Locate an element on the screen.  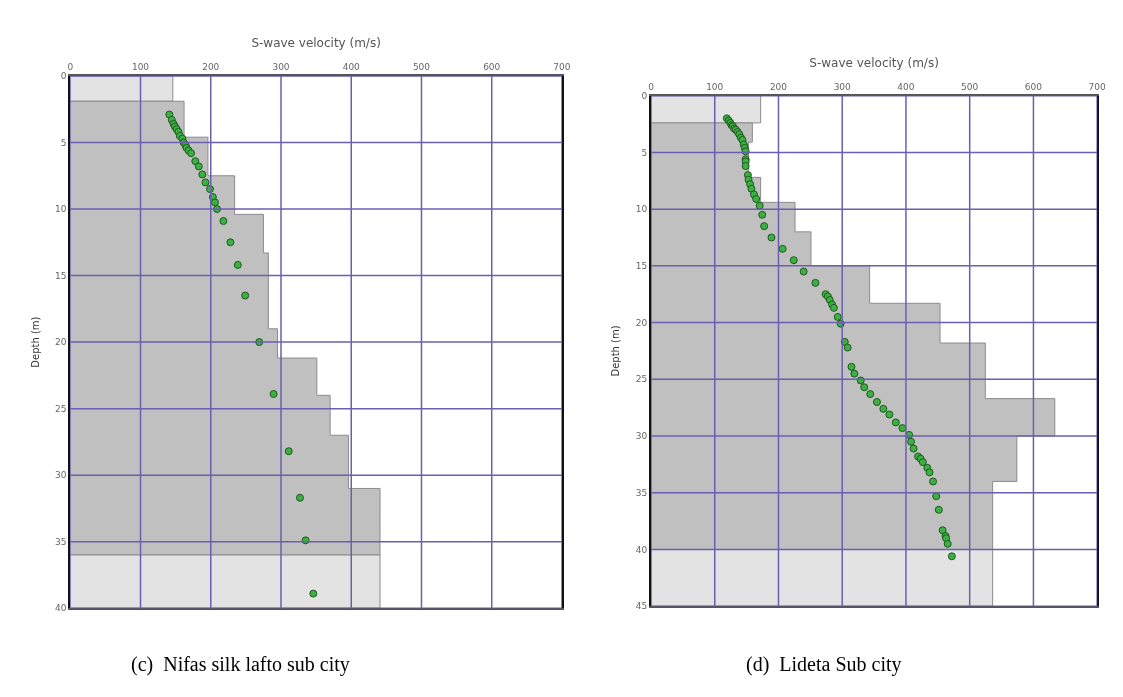
text: (d) Lideta Sub city is located at coordinates (824, 664).